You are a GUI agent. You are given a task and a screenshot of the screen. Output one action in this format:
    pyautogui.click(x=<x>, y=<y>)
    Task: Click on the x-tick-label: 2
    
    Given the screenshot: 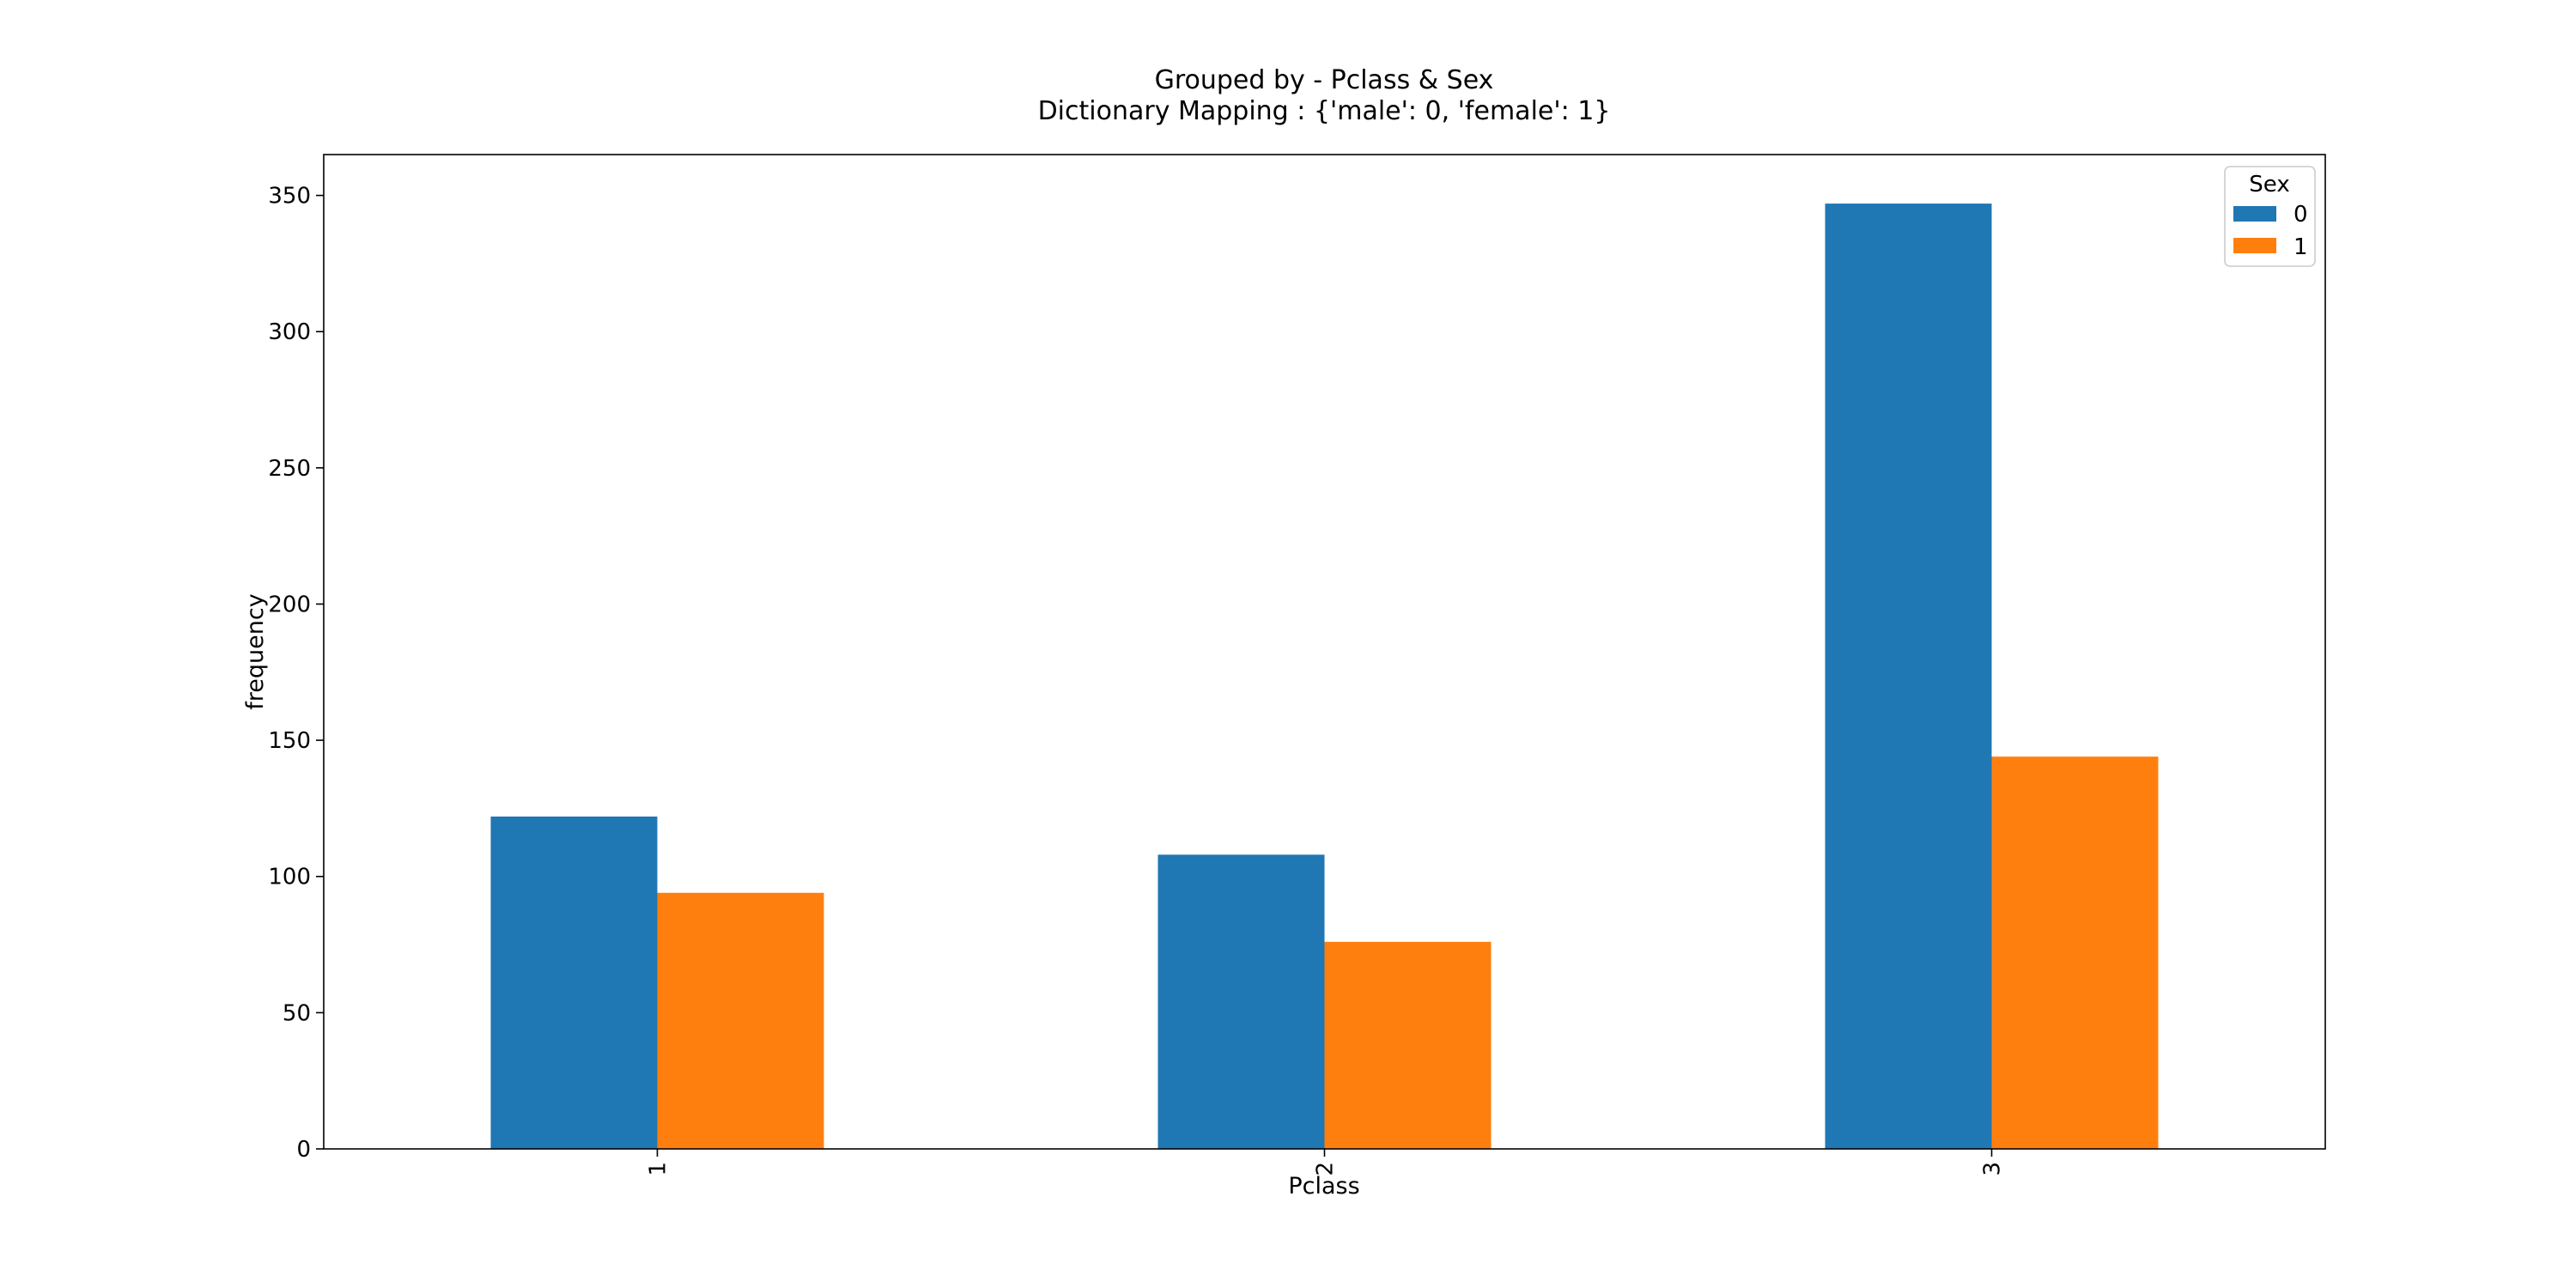 What is the action you would take?
    pyautogui.click(x=1326, y=1169)
    